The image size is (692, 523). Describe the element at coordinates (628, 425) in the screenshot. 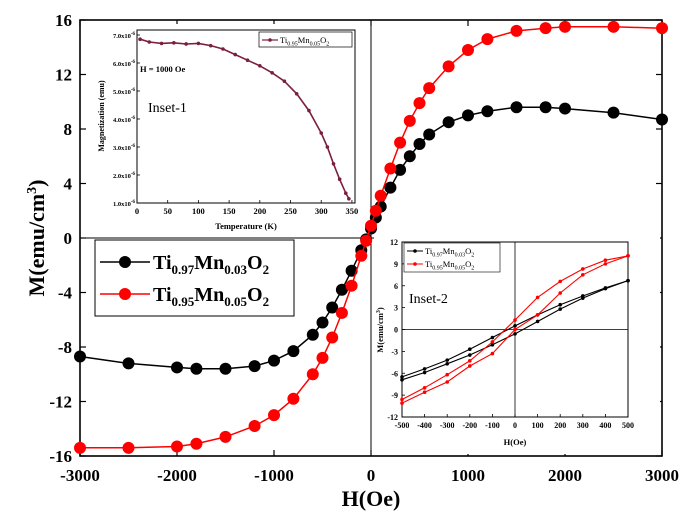

I see `inset2-x-tick-label: 500` at that location.